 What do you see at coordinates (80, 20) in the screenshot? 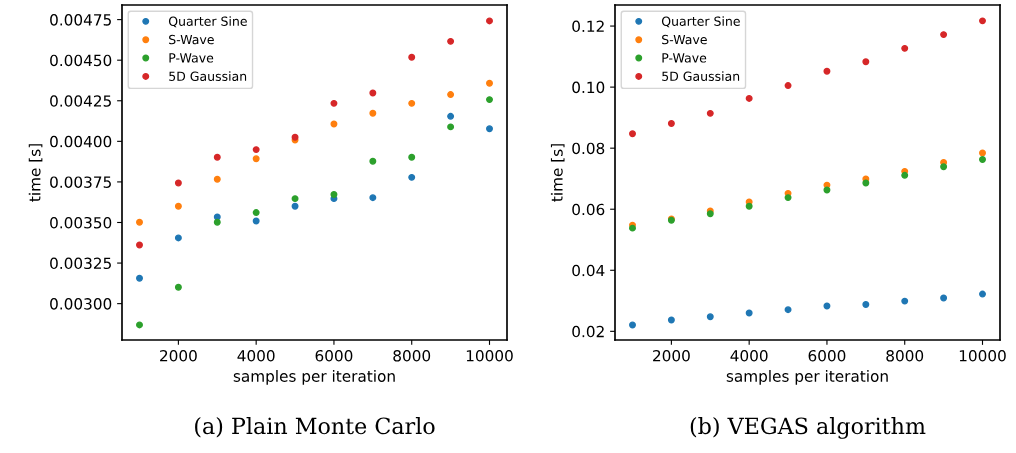
I see `y-tick-label: 0.00475` at bounding box center [80, 20].